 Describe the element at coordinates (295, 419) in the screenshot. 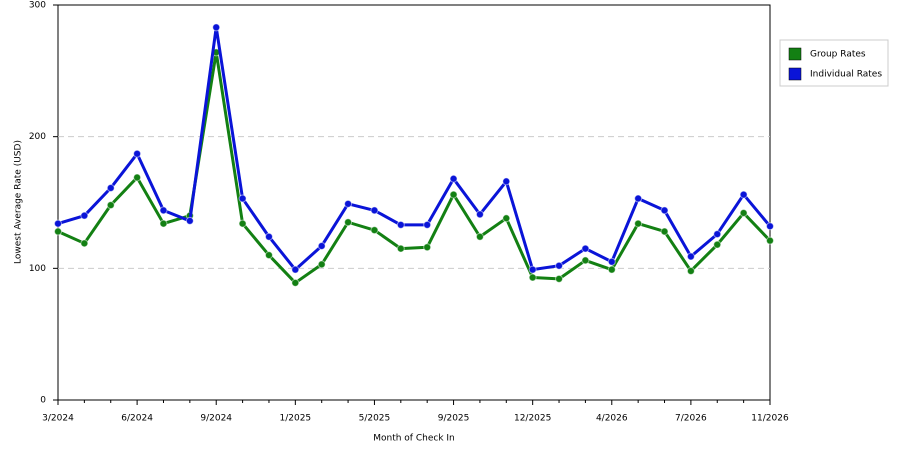

I see `x-tick-label: 1/2025` at that location.